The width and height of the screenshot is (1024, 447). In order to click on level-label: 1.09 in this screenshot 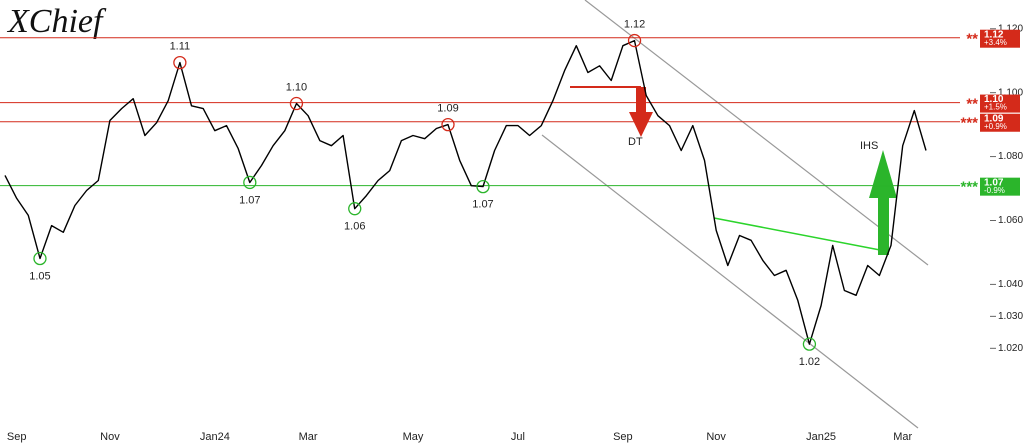, I will do `click(994, 118)`.